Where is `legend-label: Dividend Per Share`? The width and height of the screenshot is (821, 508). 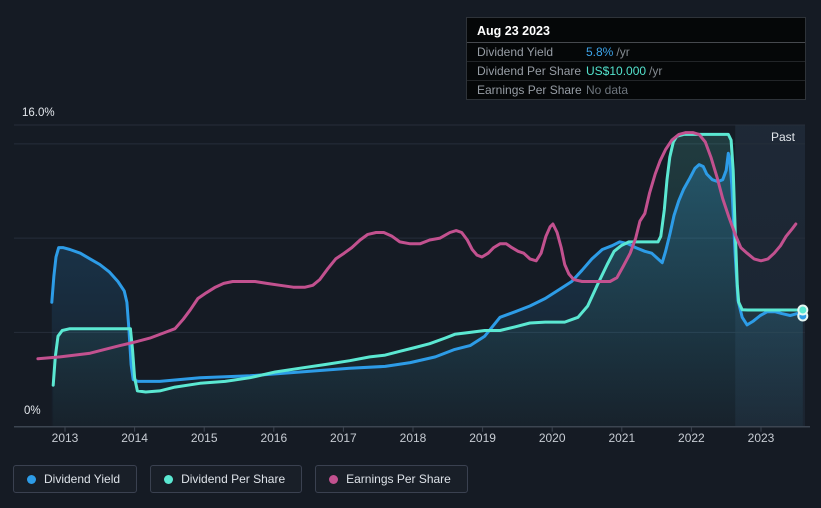
legend-label: Dividend Per Share is located at coordinates (233, 479).